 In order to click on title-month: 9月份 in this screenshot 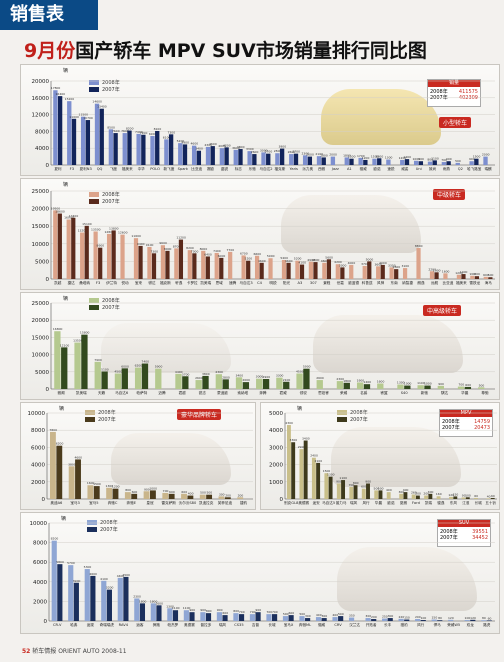, I will do `click(50, 51)`.